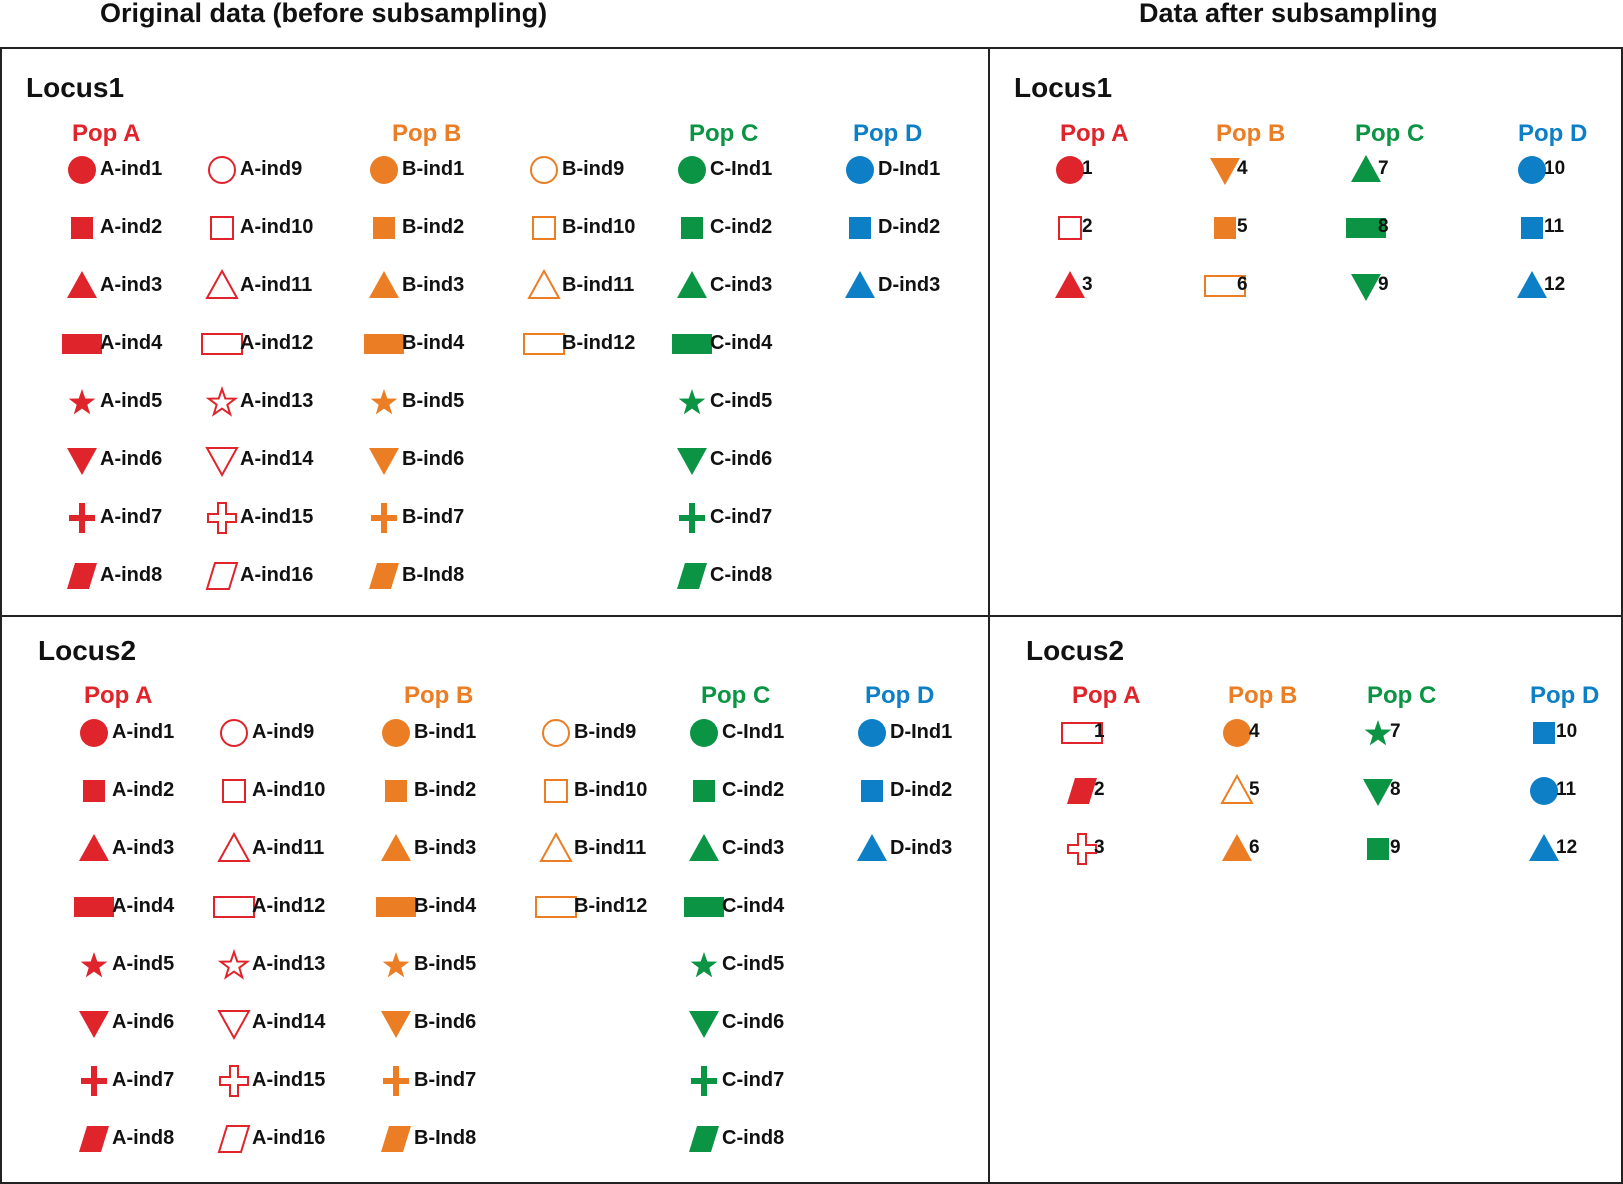 Image resolution: width=1623 pixels, height=1184 pixels. Describe the element at coordinates (741, 227) in the screenshot. I see `individual-label: C-ind2` at that location.